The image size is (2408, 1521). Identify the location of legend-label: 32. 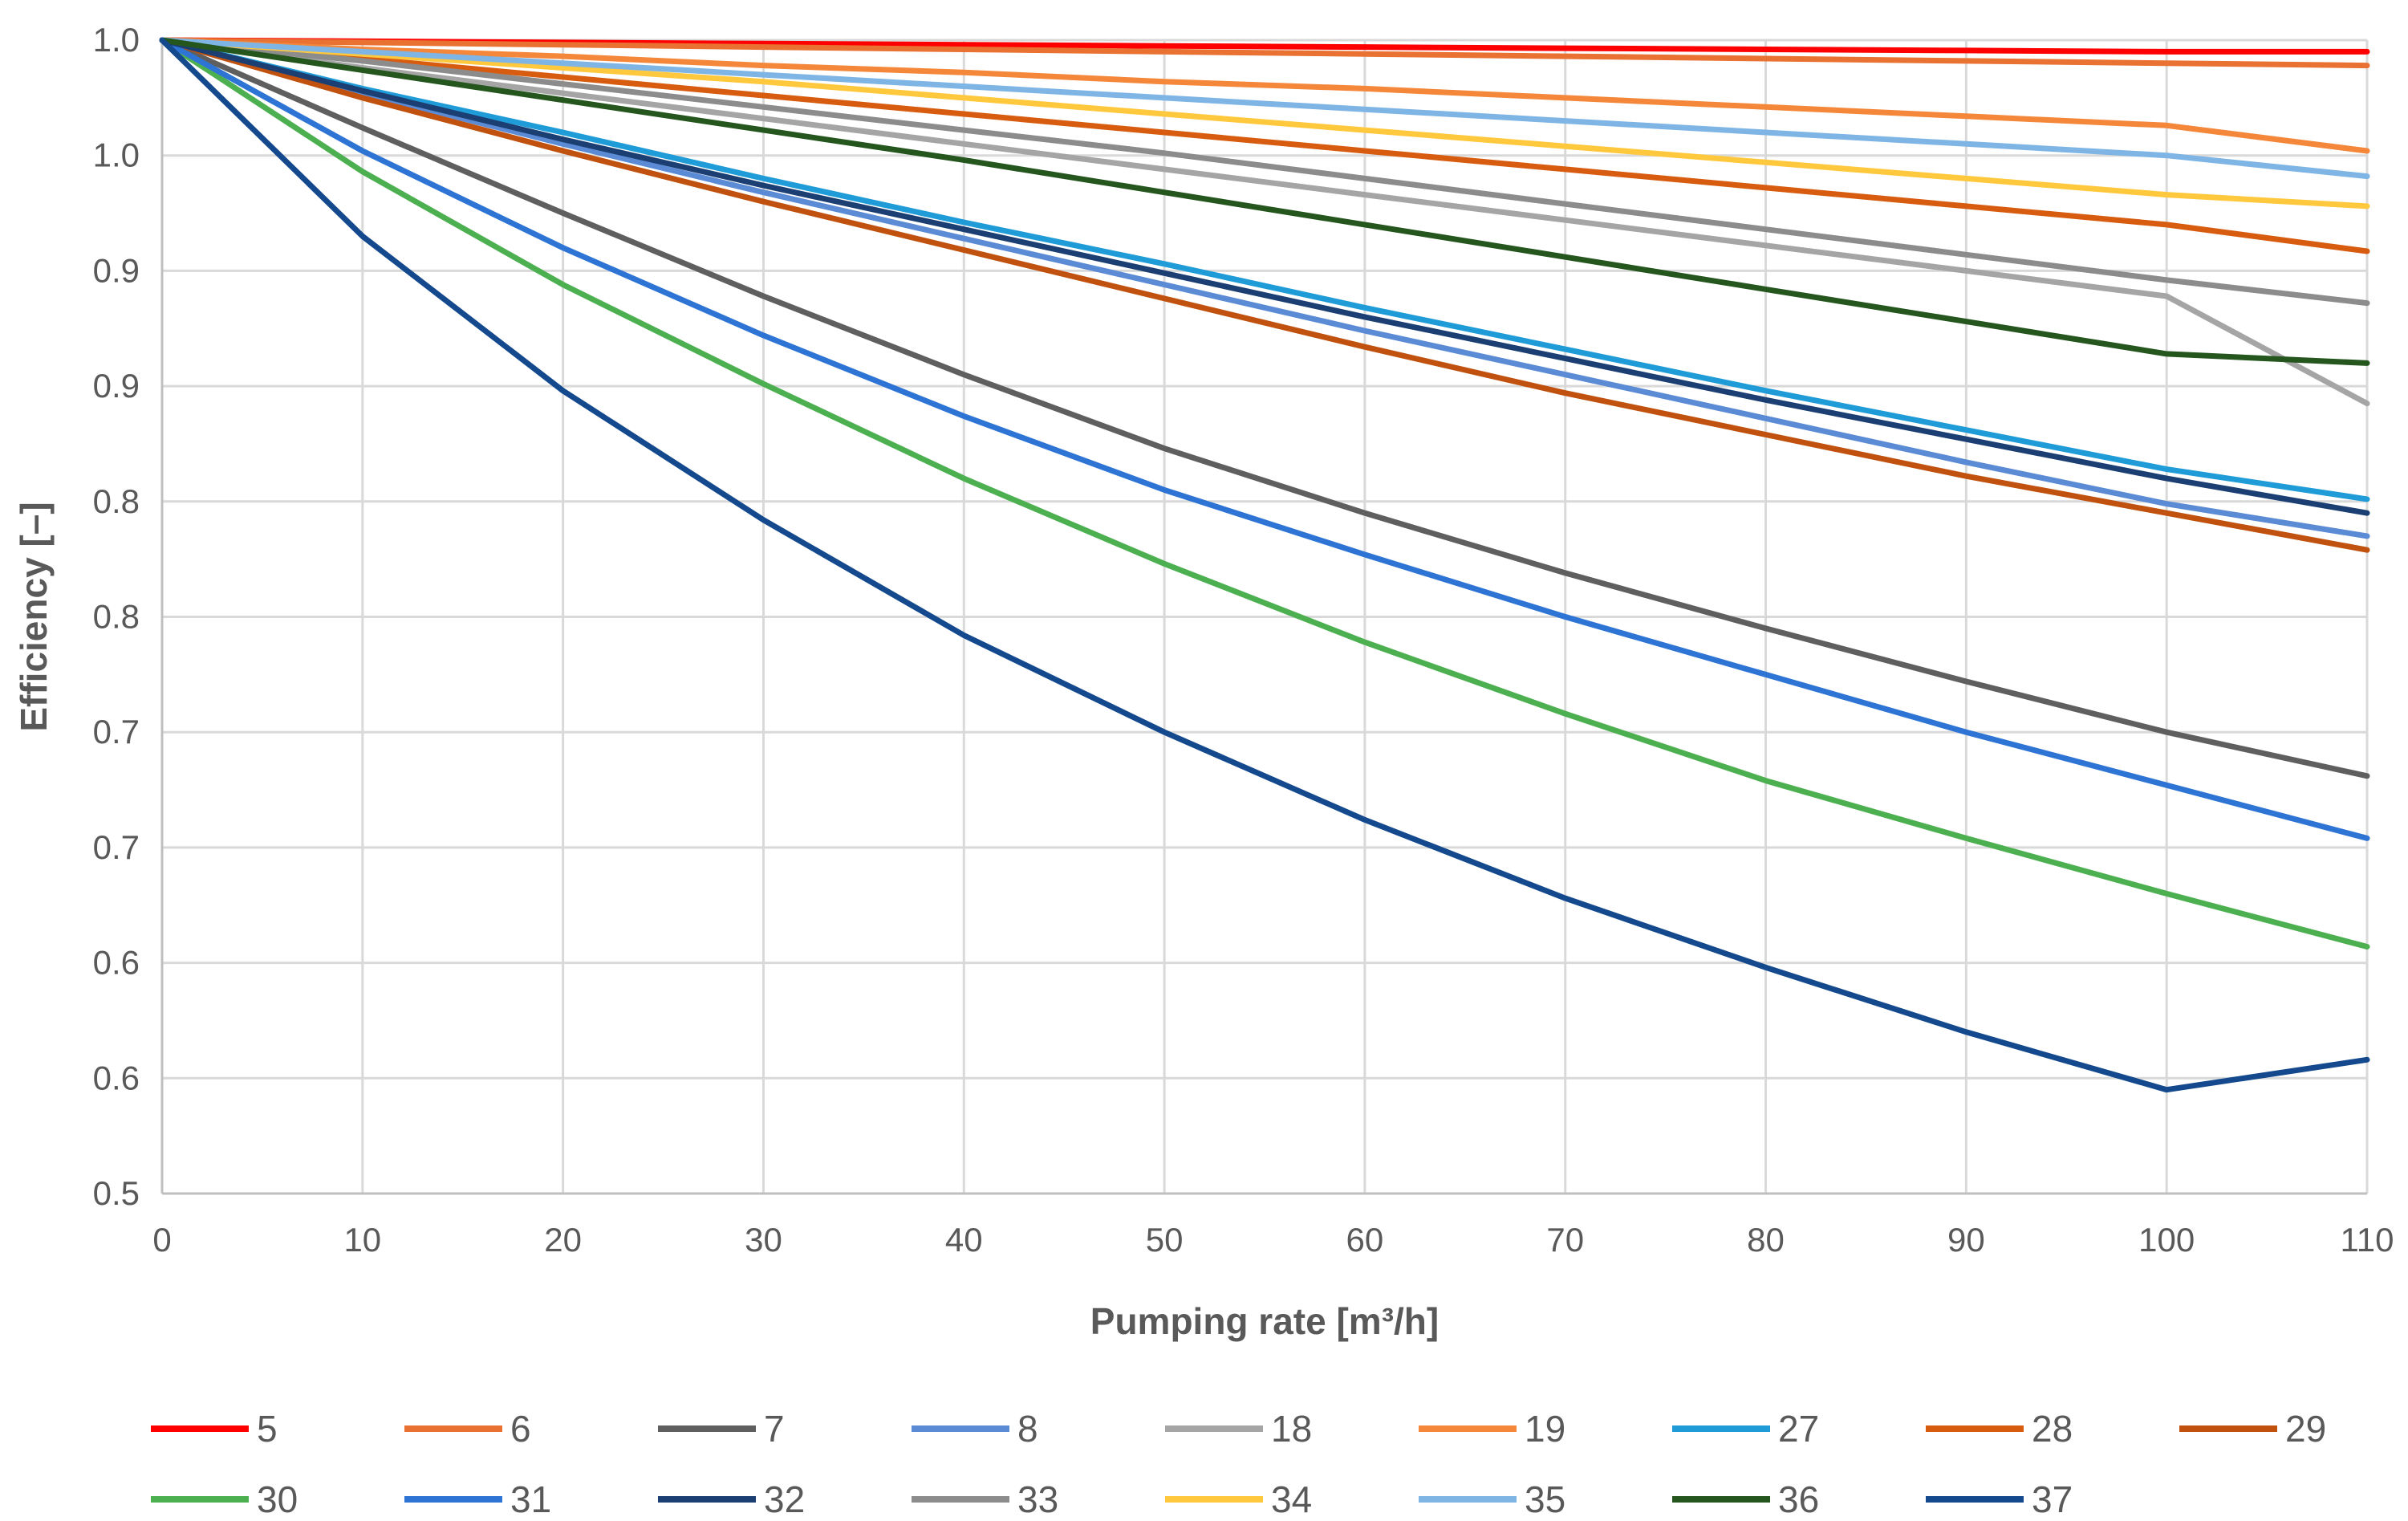
(784, 1499).